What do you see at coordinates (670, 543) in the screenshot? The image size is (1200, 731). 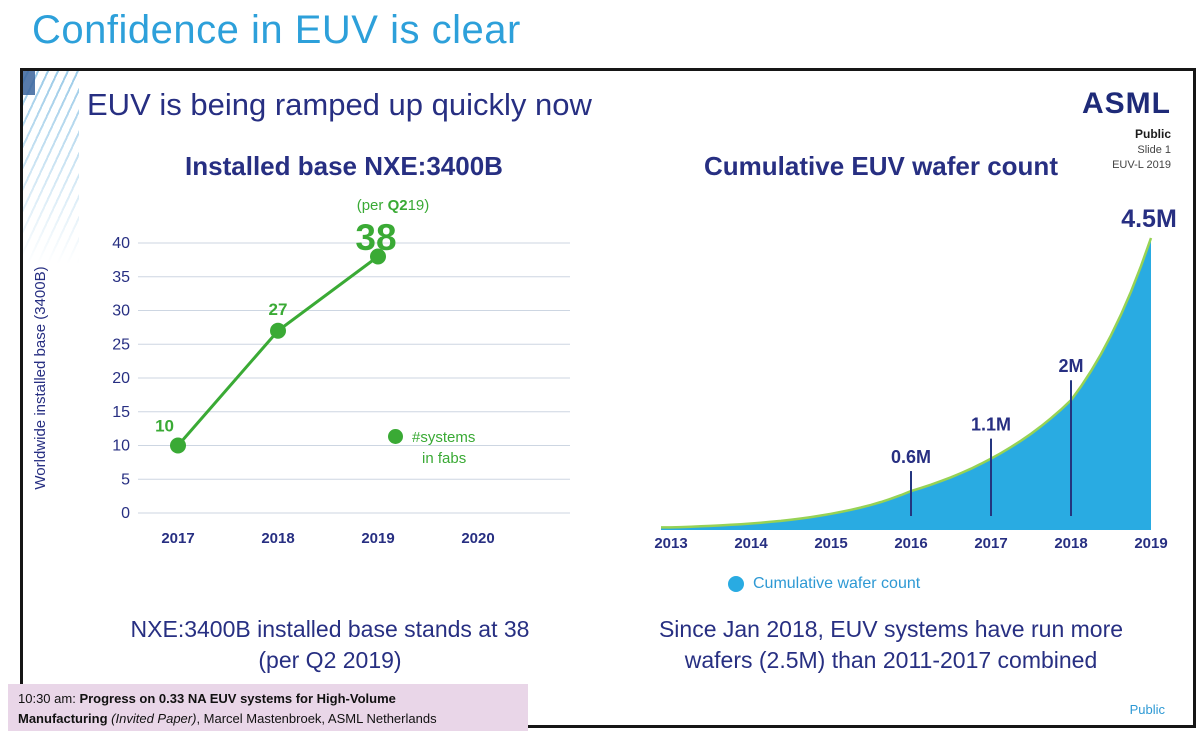 I see `svg-text: 2013` at bounding box center [670, 543].